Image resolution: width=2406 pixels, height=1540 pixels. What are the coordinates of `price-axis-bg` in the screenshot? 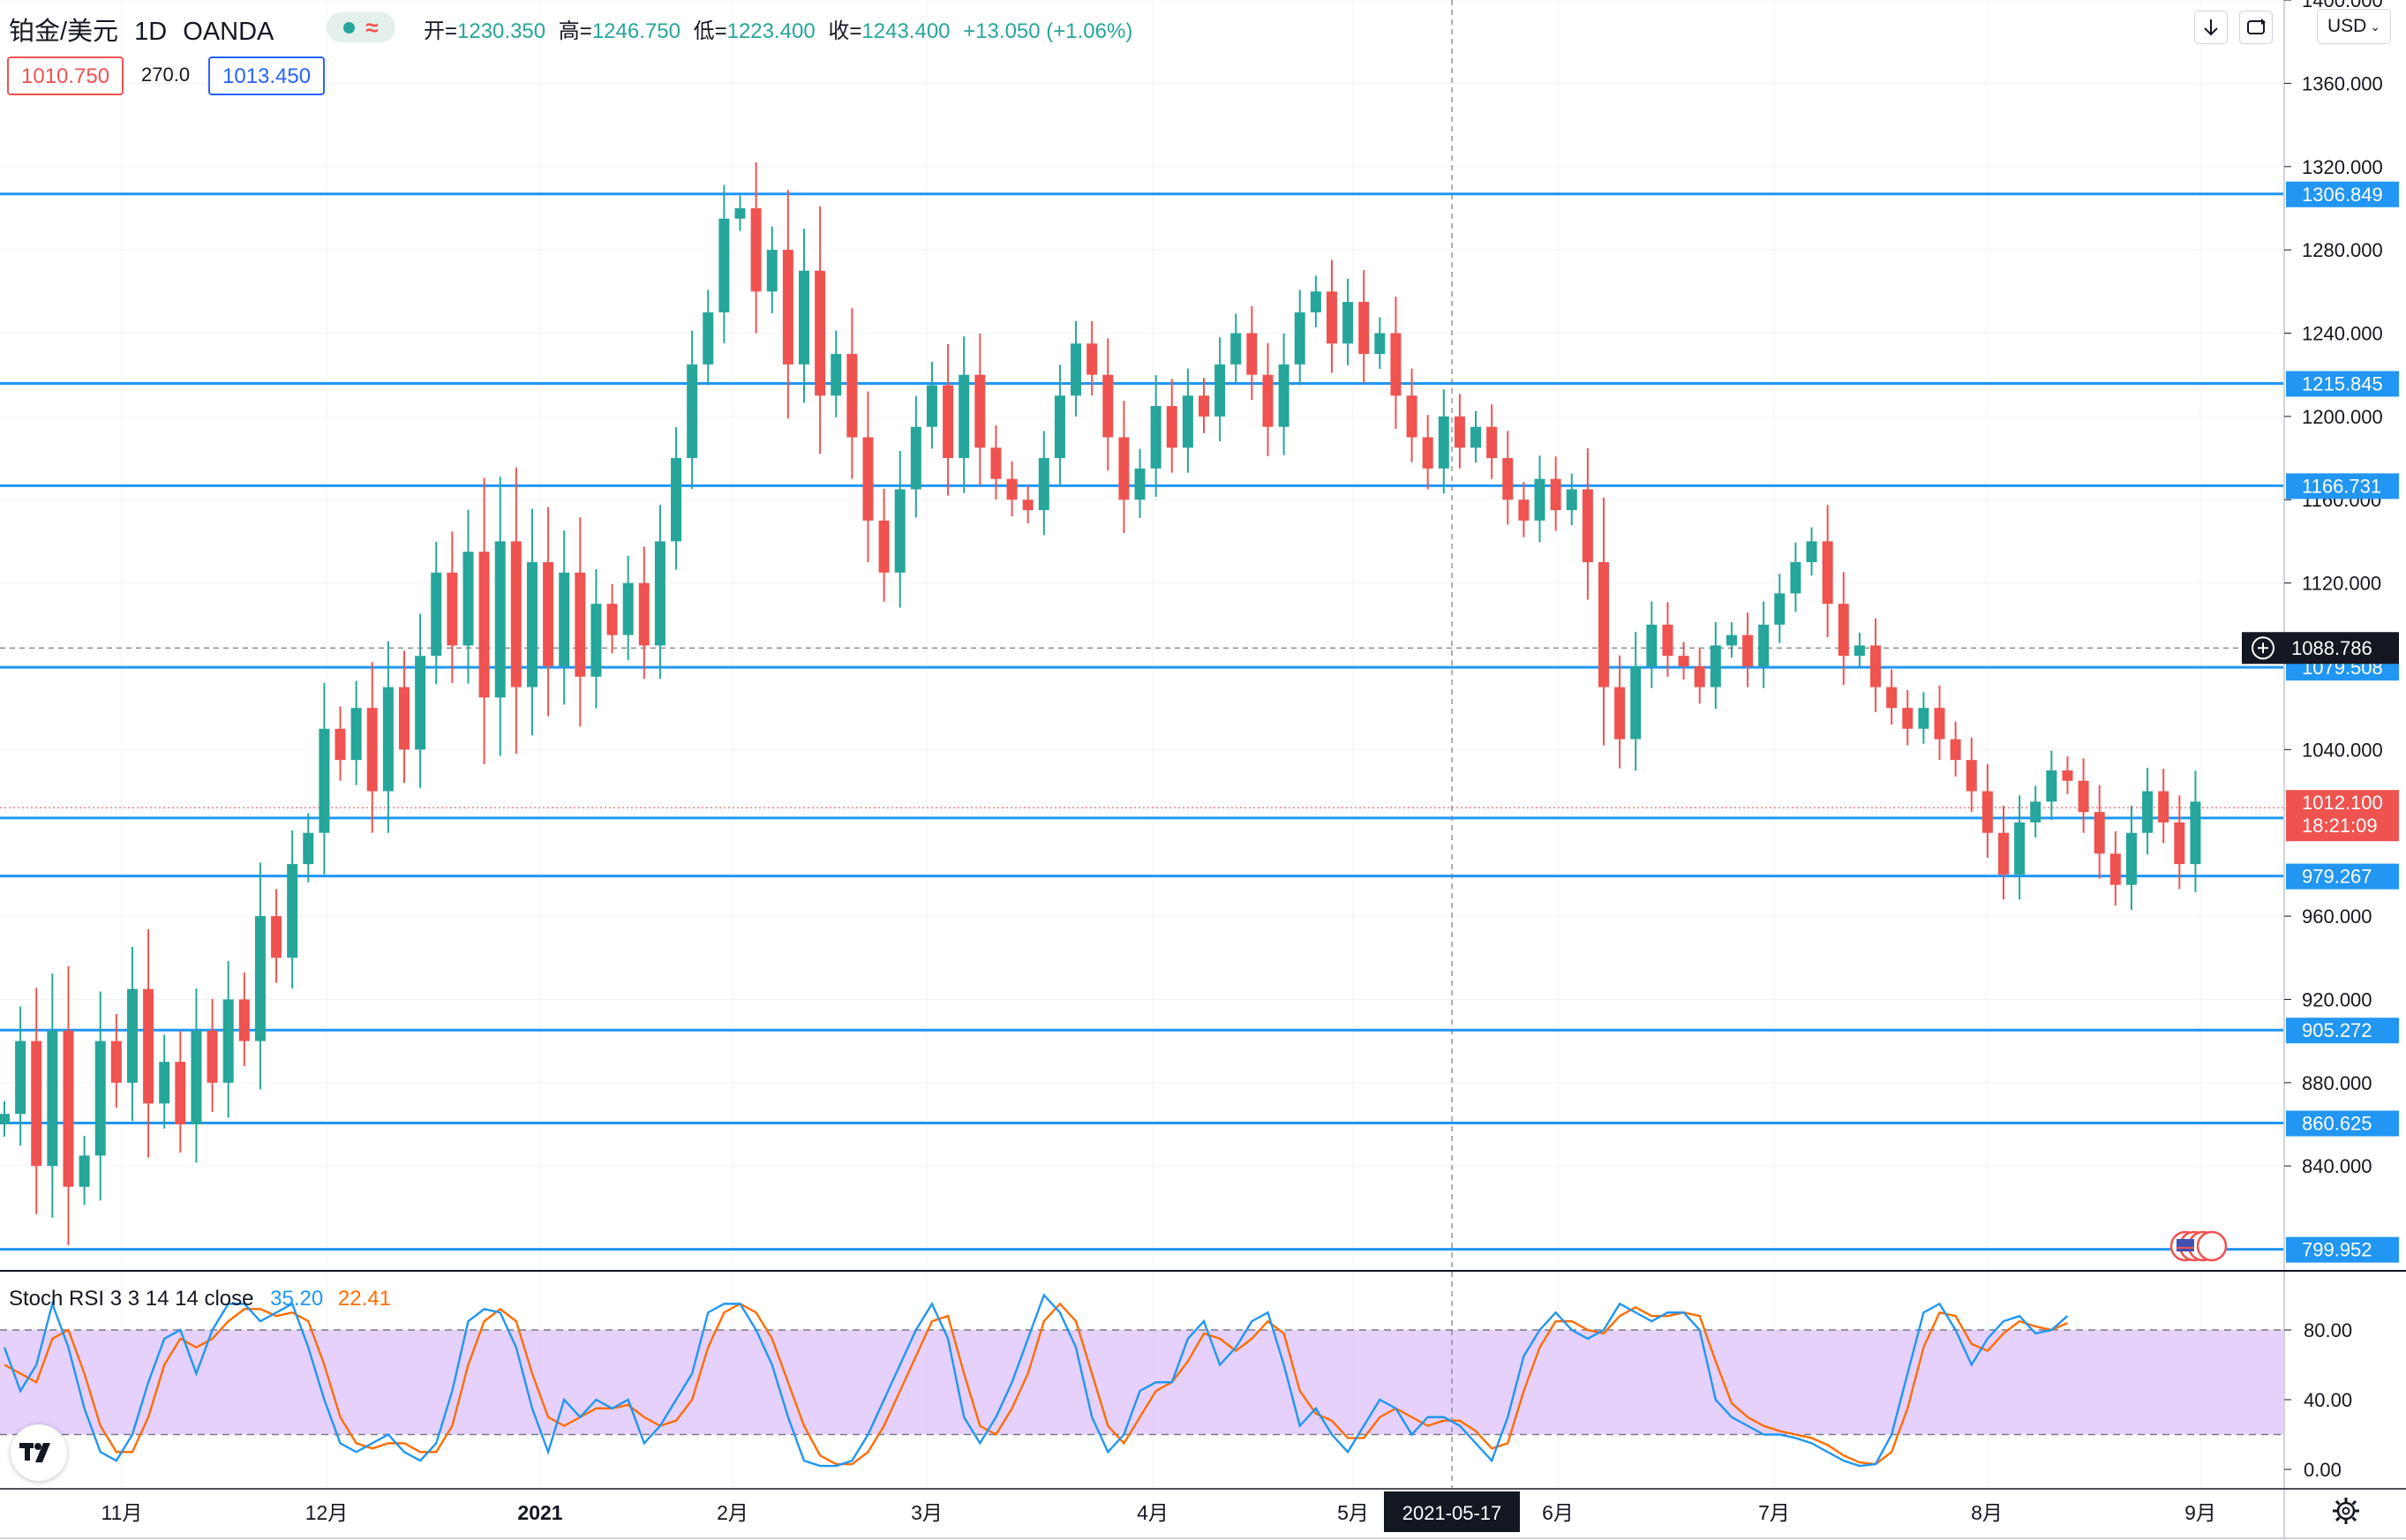 It's located at (2345, 770).